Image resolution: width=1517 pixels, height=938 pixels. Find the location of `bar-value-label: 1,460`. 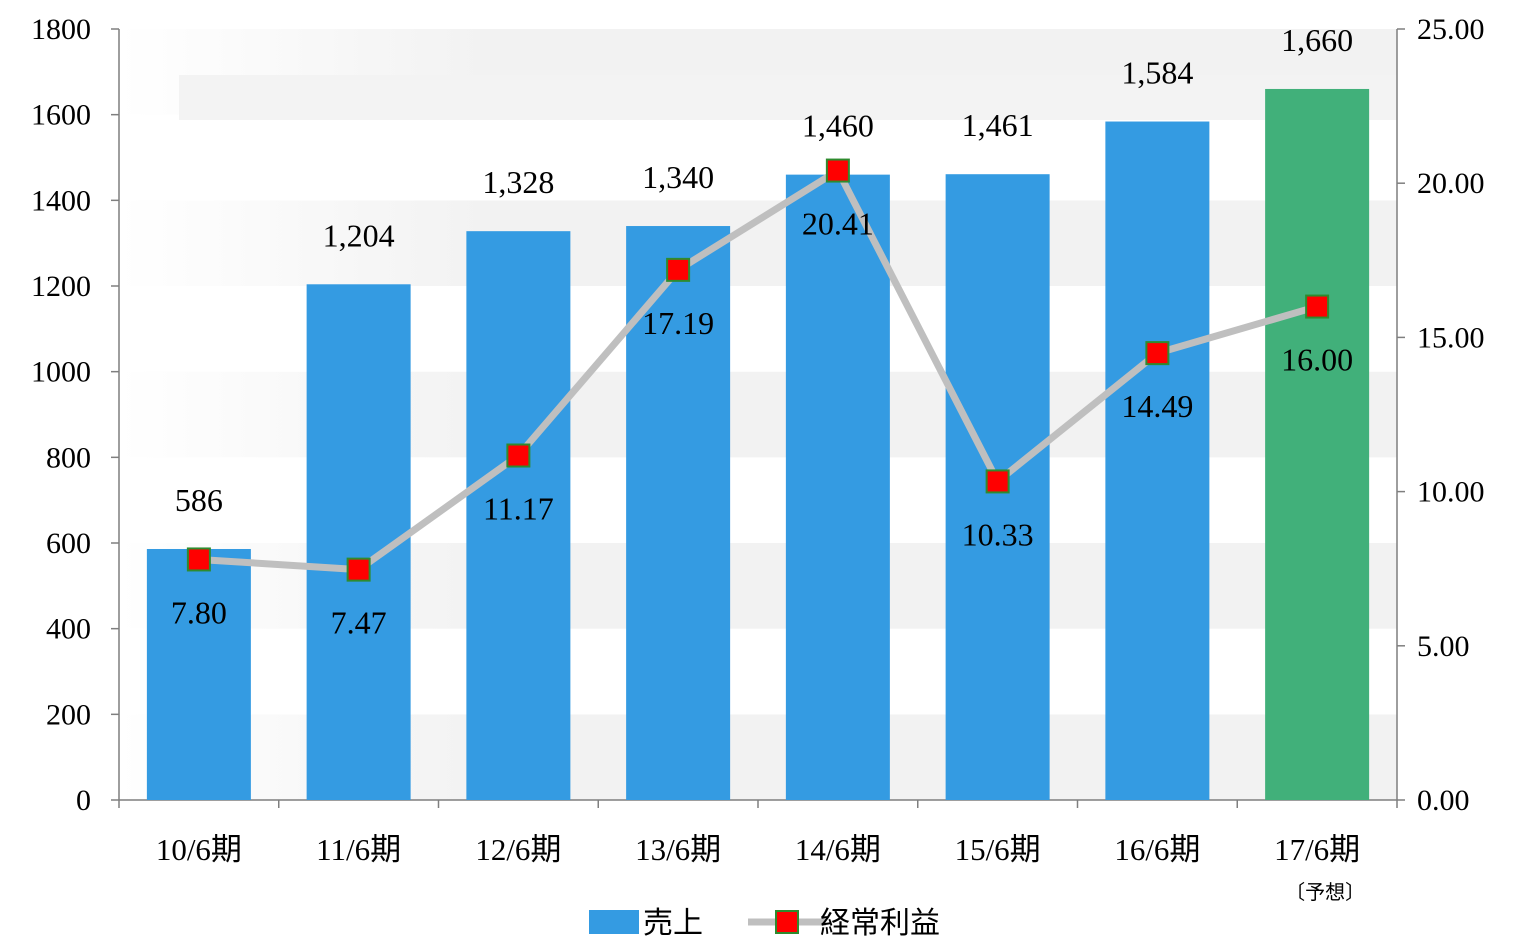

bar-value-label: 1,460 is located at coordinates (838, 126).